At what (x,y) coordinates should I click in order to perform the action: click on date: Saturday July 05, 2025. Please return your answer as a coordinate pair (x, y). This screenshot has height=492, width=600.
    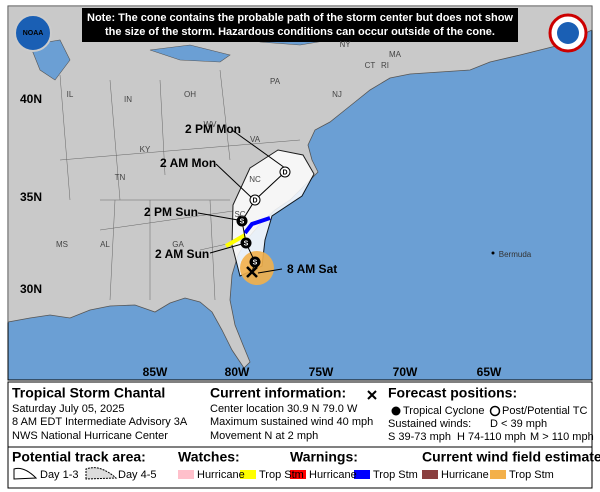
    Looking at the image, I should click on (68, 409).